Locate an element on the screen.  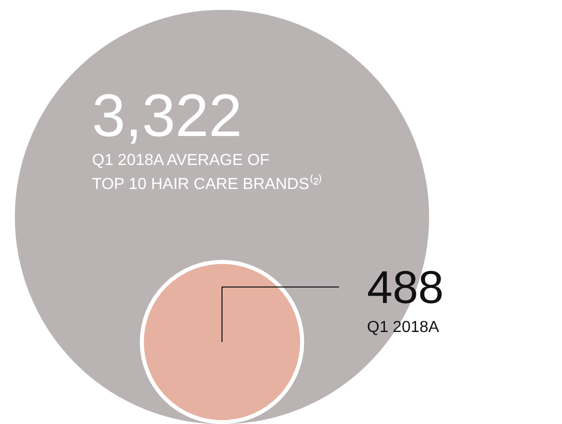
data-label: 488 is located at coordinates (405, 287).